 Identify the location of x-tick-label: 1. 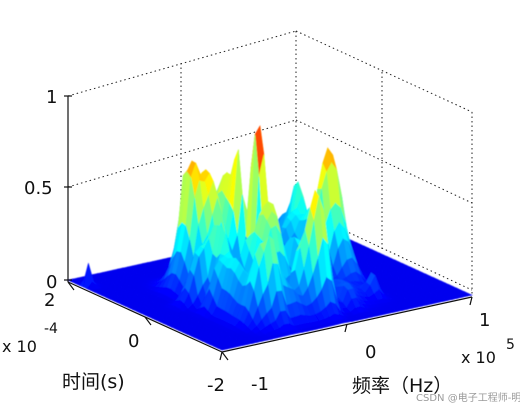
(484, 320).